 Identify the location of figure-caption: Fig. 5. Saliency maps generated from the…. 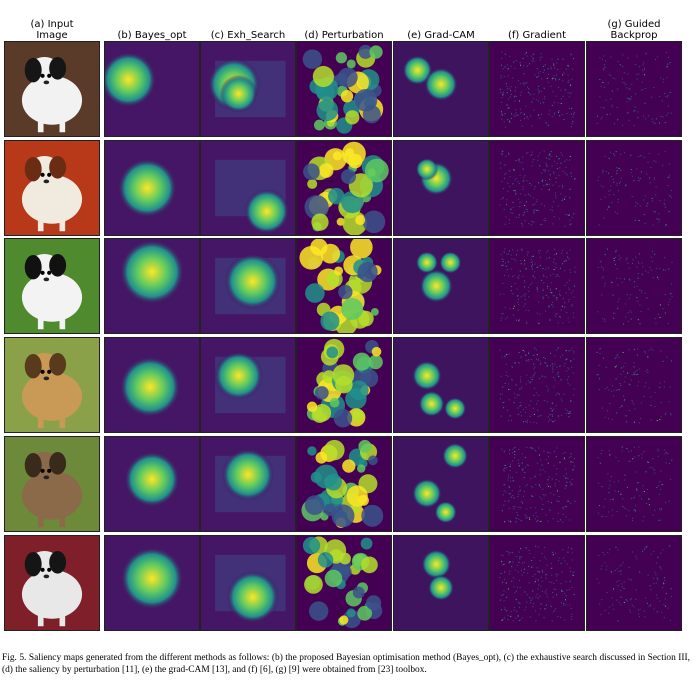
(346, 664).